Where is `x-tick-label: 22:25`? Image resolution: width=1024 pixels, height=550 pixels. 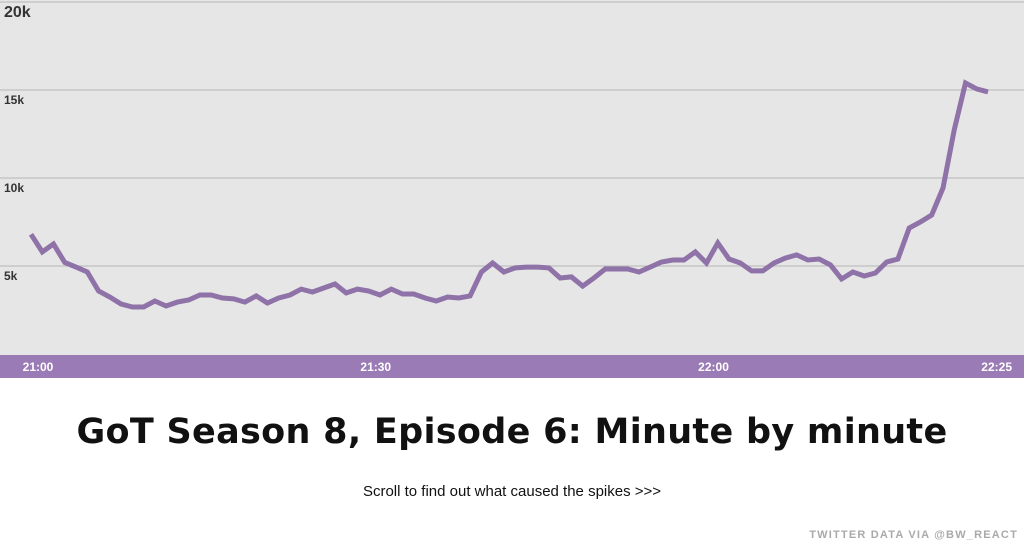 x-tick-label: 22:25 is located at coordinates (996, 367).